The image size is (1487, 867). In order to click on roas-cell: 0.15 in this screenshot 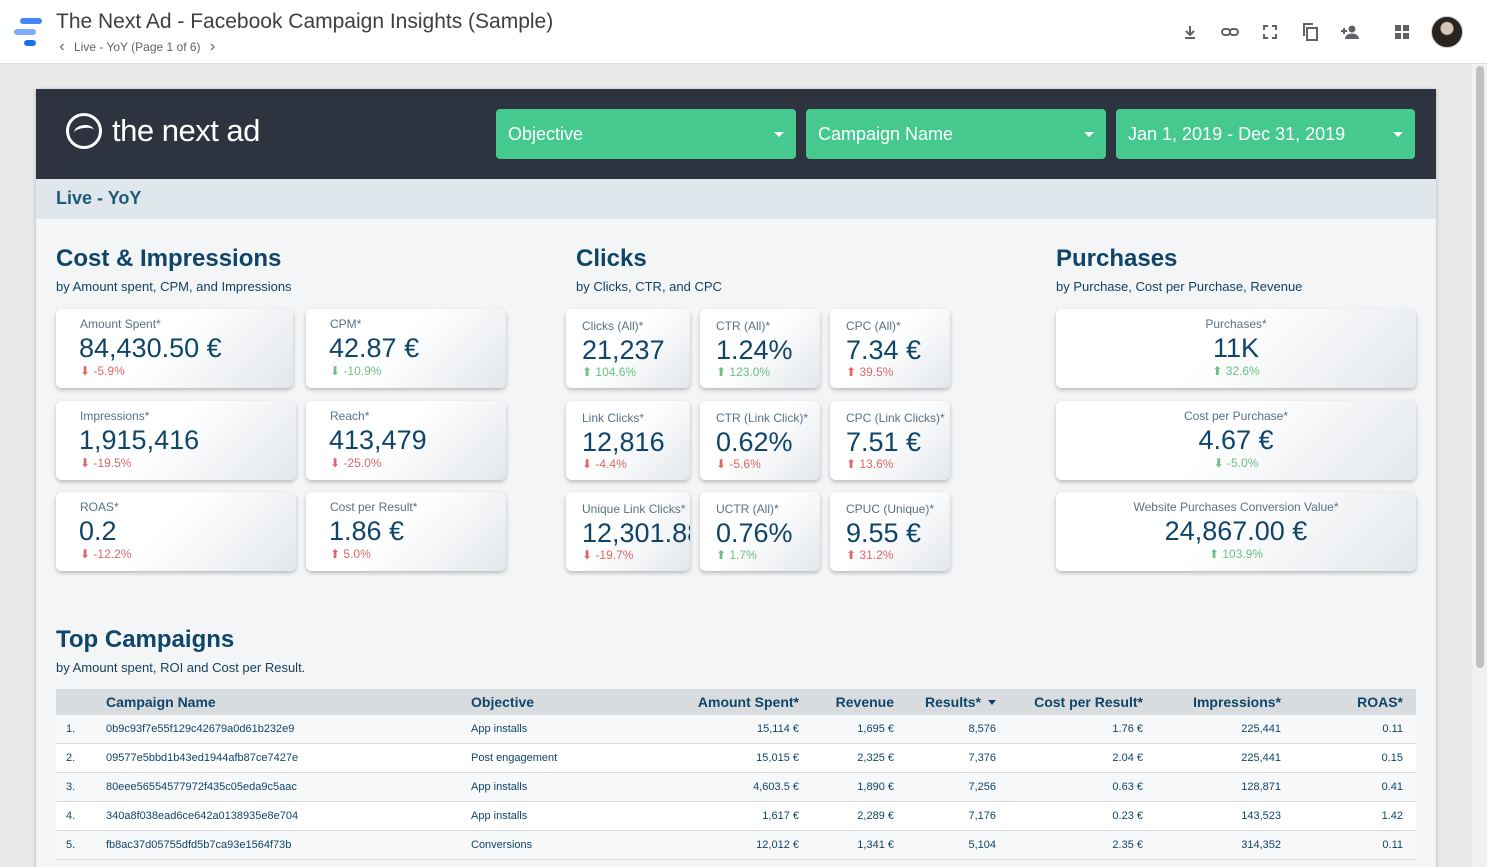, I will do `click(1392, 758)`.